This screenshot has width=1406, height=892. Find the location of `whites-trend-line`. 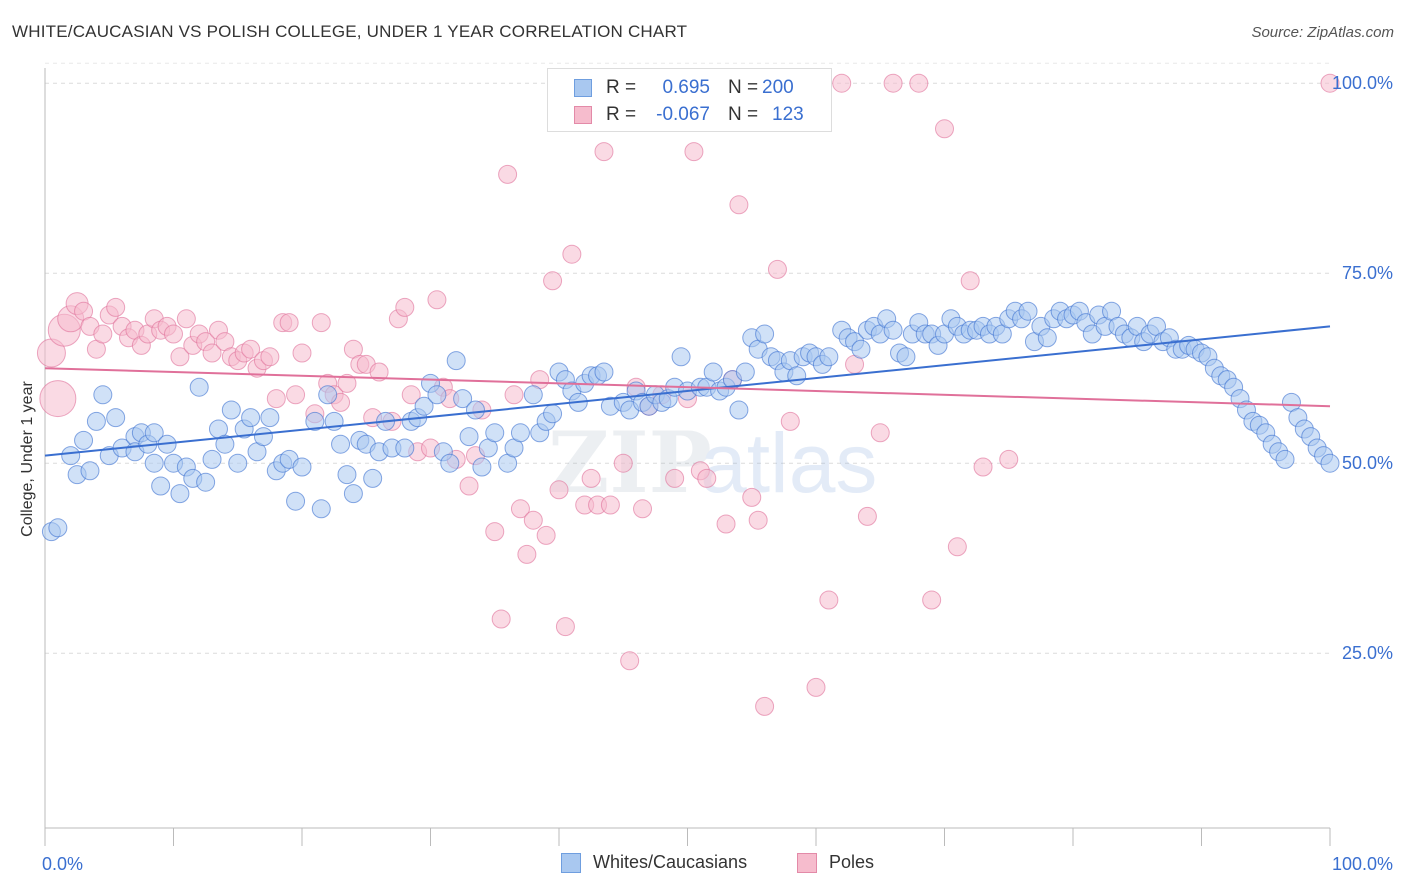

whites-trend-line is located at coordinates (687, 391).